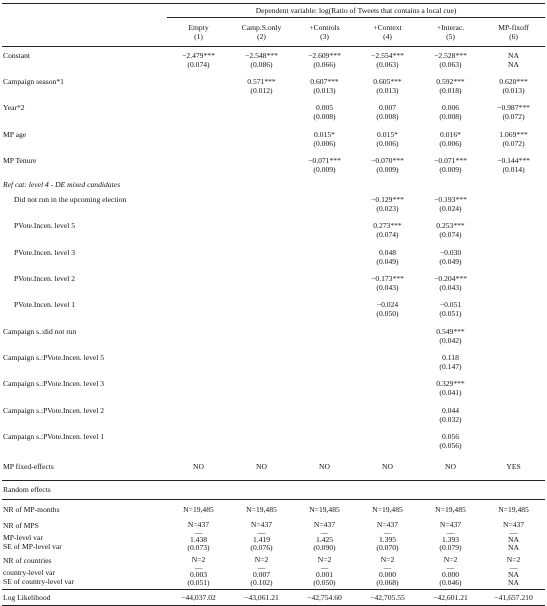 The image size is (547, 606). I want to click on cell: N=19,485, so click(261, 509).